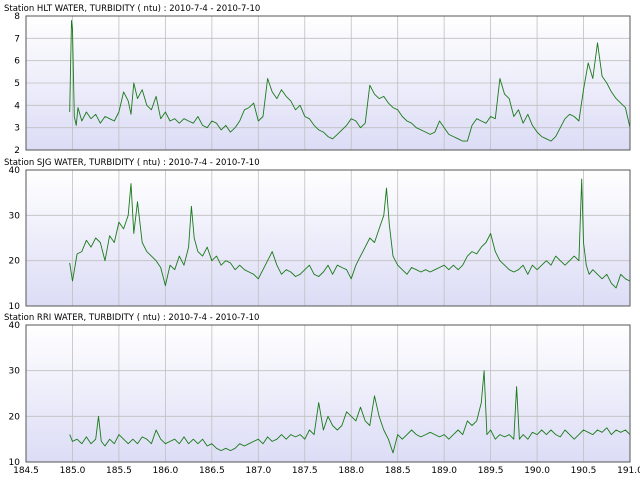 This screenshot has width=640, height=480. Describe the element at coordinates (17, 39) in the screenshot. I see `y-tick-label: 7` at that location.